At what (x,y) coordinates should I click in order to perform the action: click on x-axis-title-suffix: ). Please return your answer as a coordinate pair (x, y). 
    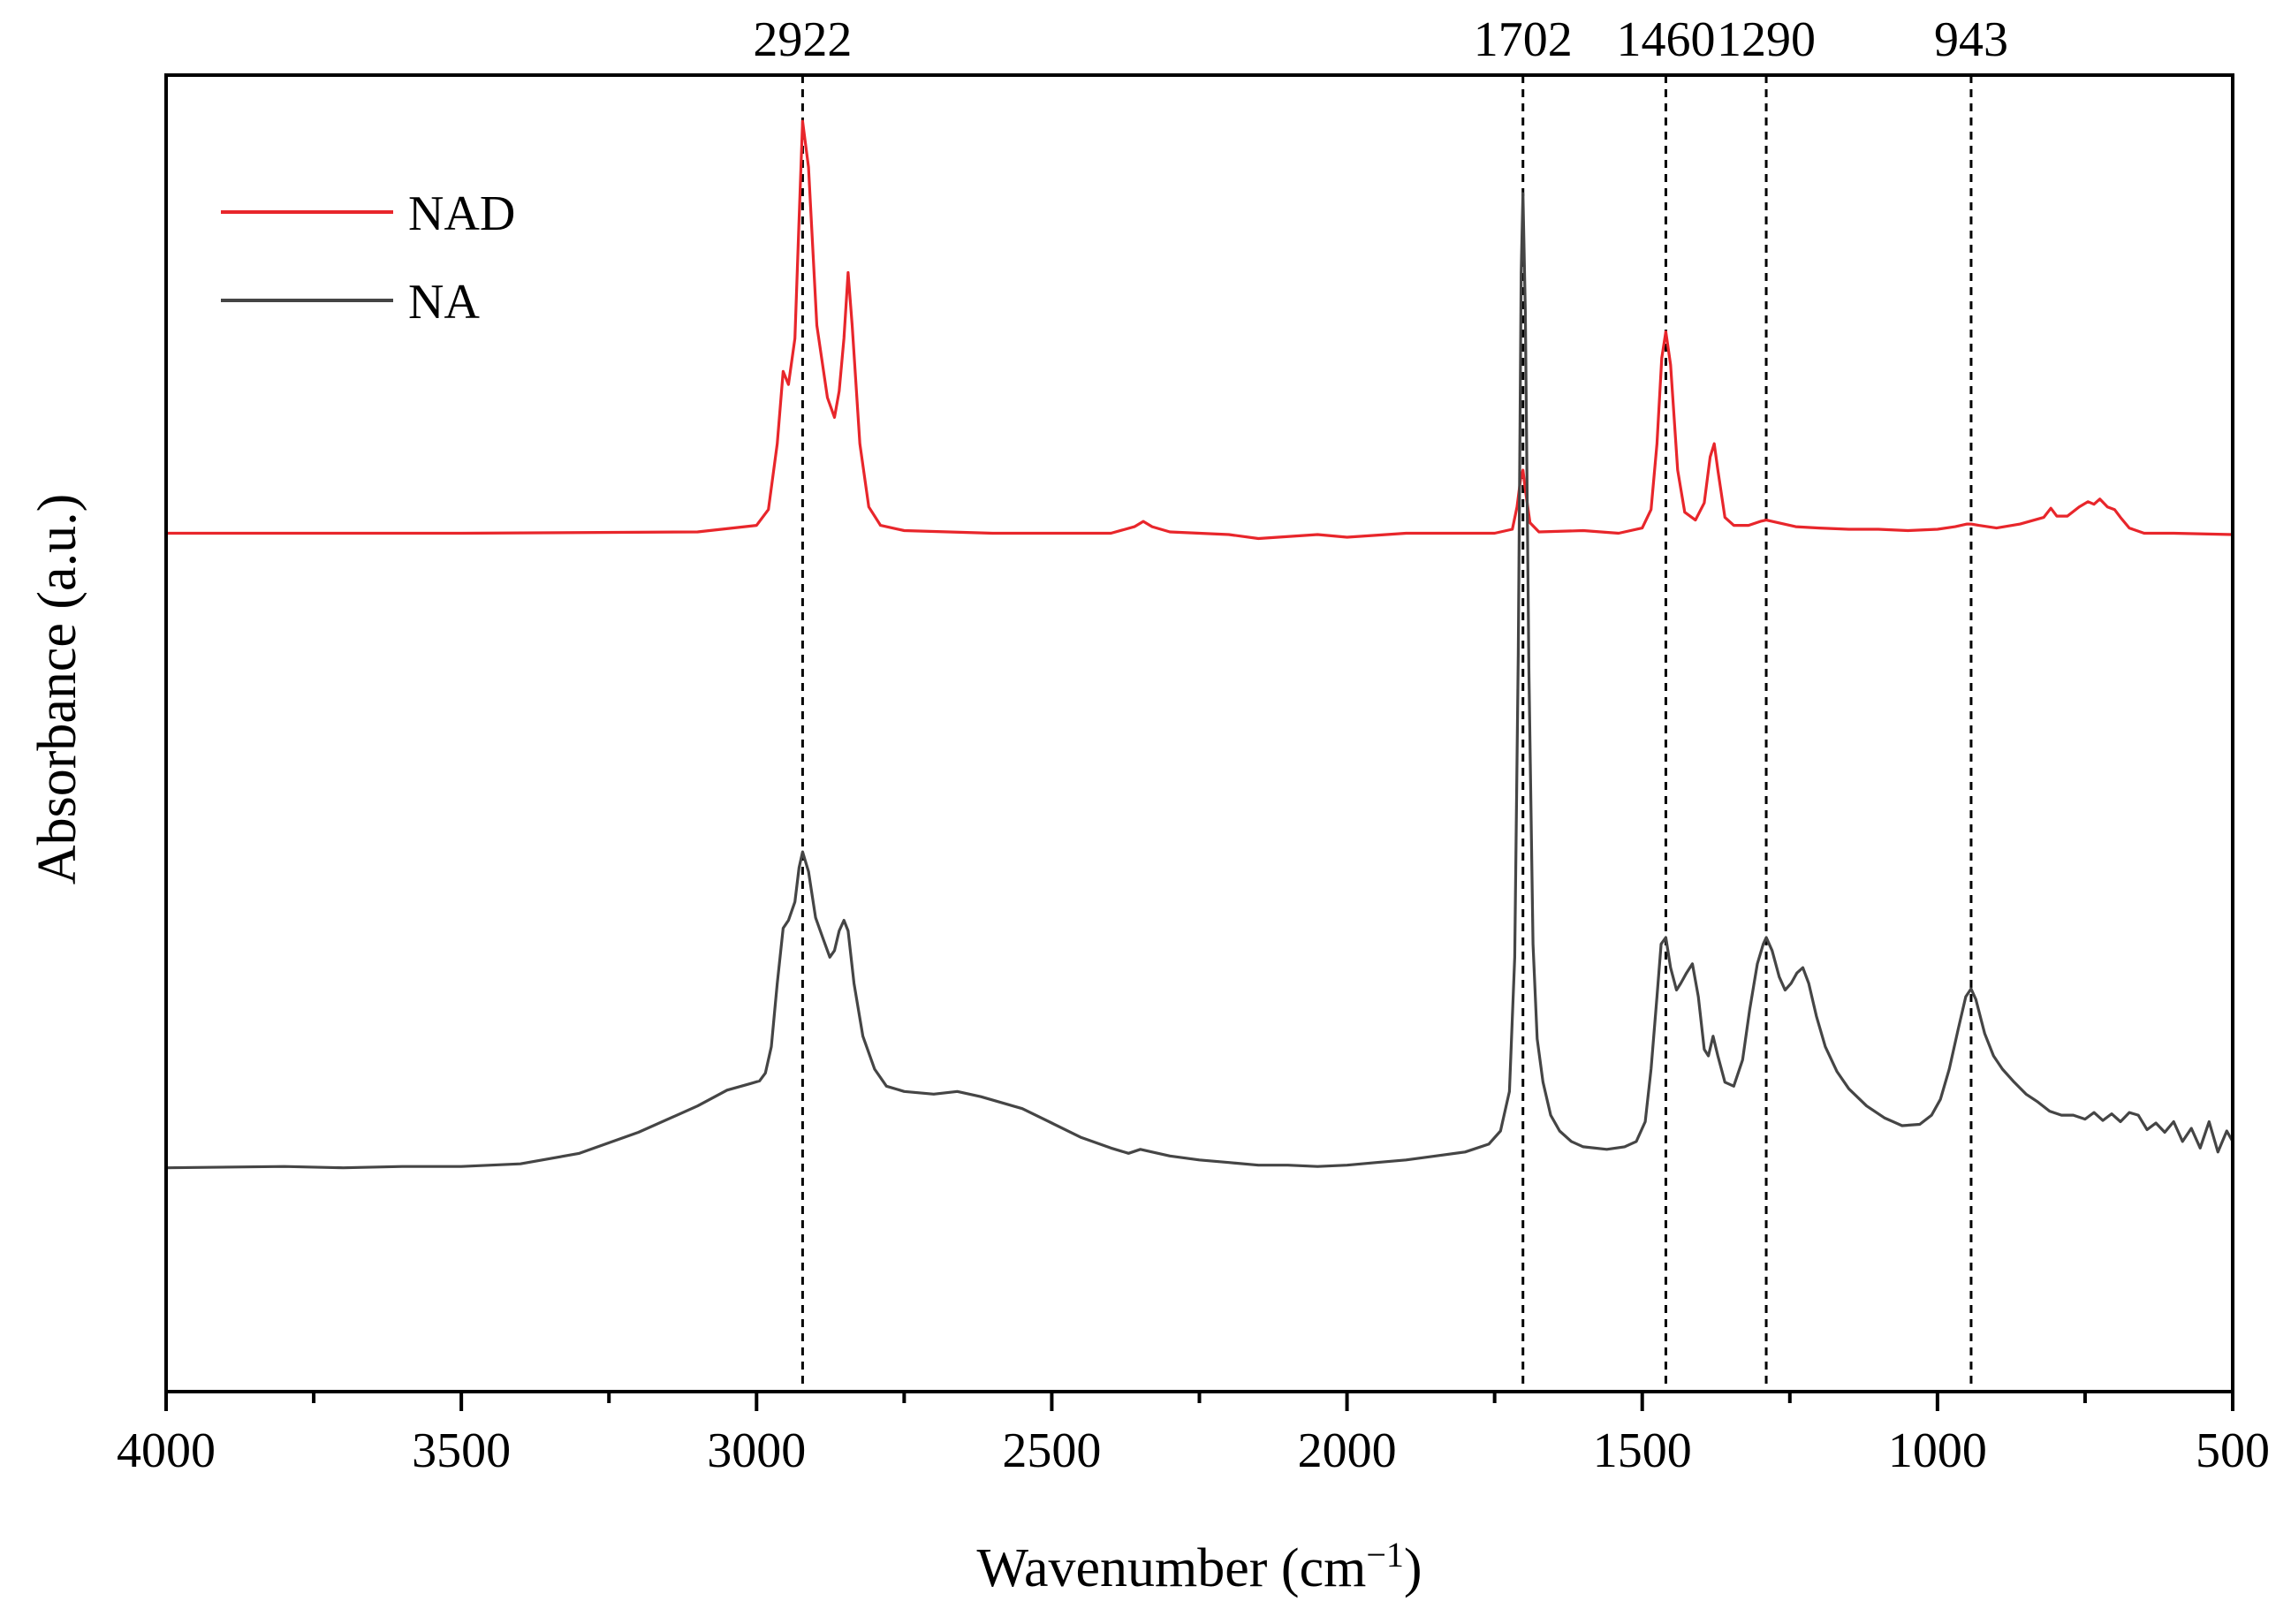
    Looking at the image, I should click on (1413, 1568).